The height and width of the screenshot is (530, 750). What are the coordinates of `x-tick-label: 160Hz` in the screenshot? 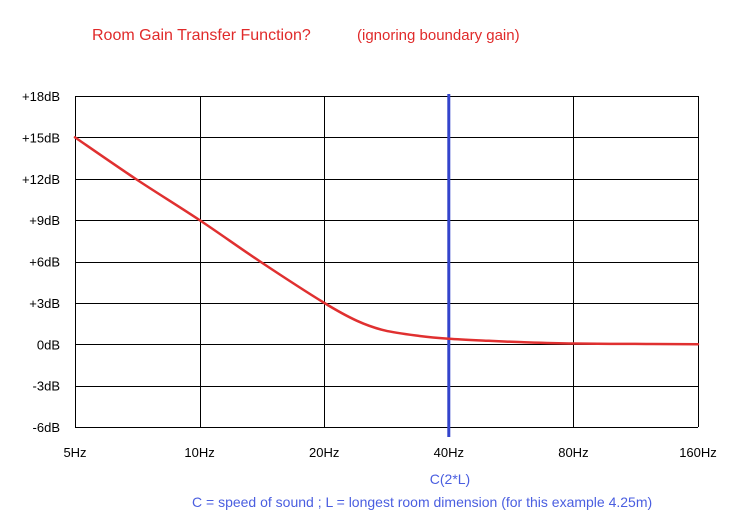 It's located at (698, 452).